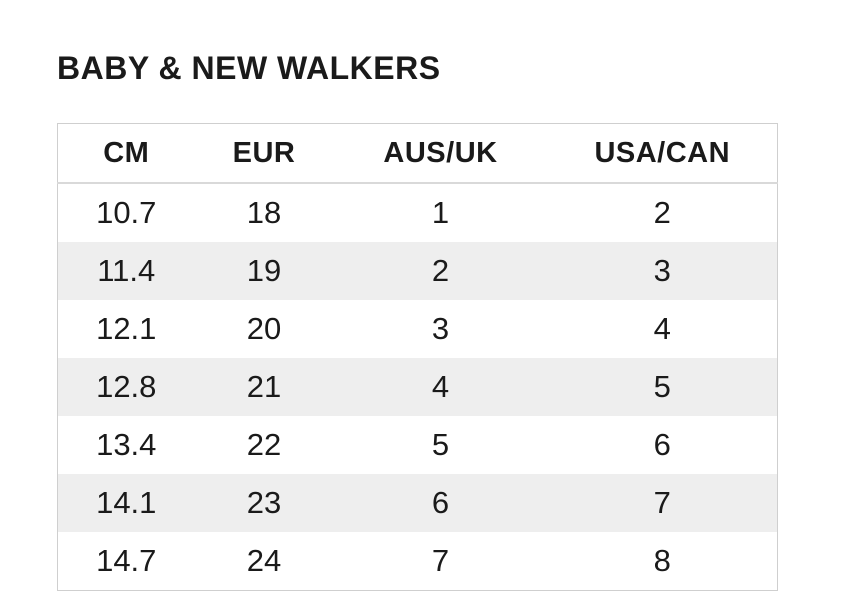 This screenshot has height=604, width=842. What do you see at coordinates (662, 561) in the screenshot?
I see `cell: 8` at bounding box center [662, 561].